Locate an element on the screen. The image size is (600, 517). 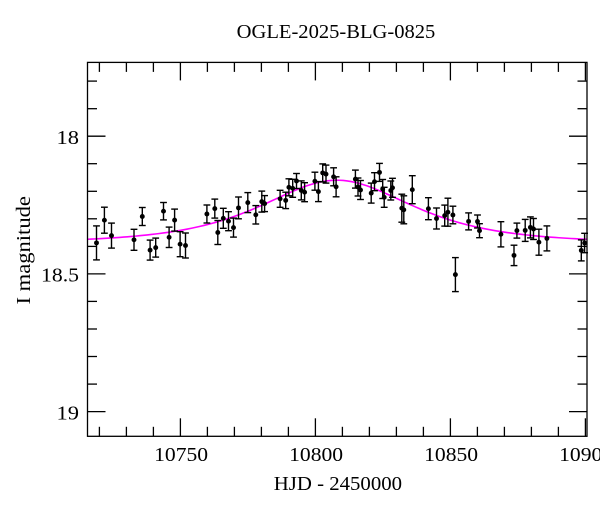
svg-text: OGLE-2025-BLG-0825 is located at coordinates (336, 32).